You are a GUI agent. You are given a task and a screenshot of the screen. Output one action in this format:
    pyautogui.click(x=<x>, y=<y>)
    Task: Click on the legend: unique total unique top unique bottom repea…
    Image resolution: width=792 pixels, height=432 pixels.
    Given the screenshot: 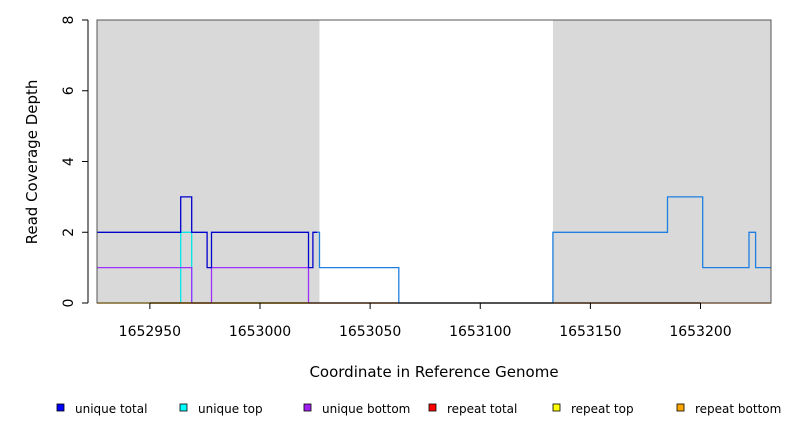 What is the action you would take?
    pyautogui.click(x=418, y=409)
    